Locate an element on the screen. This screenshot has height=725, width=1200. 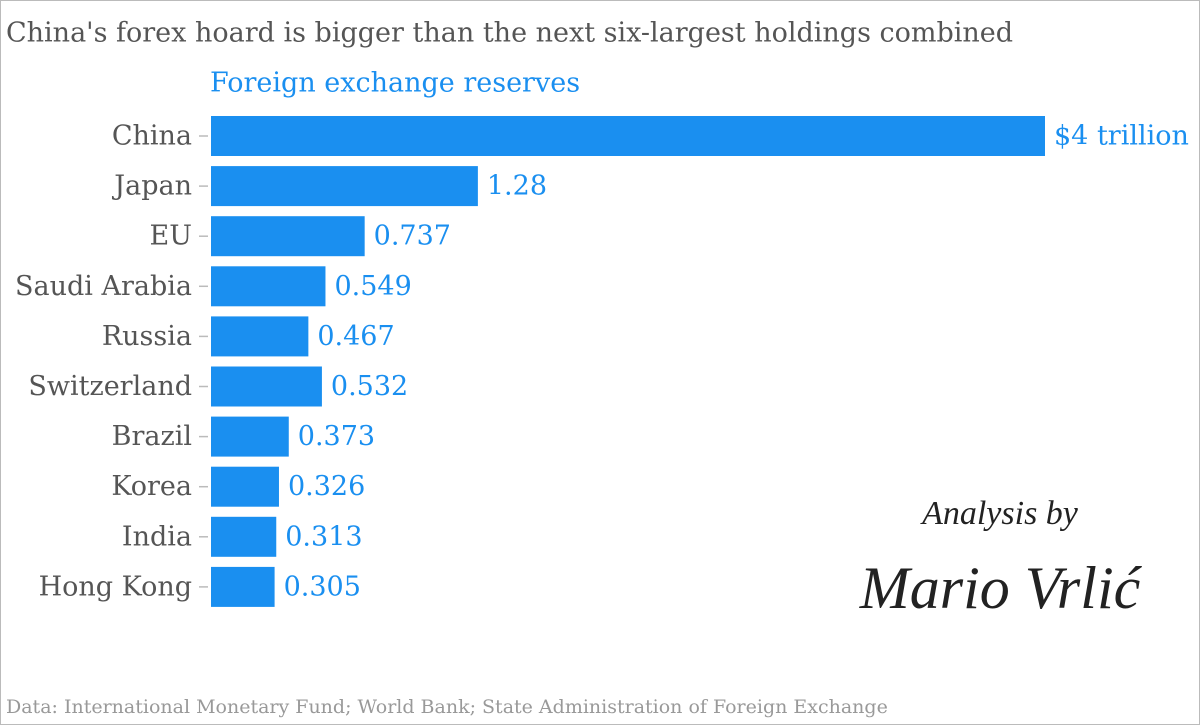
category-label: India is located at coordinates (157, 536).